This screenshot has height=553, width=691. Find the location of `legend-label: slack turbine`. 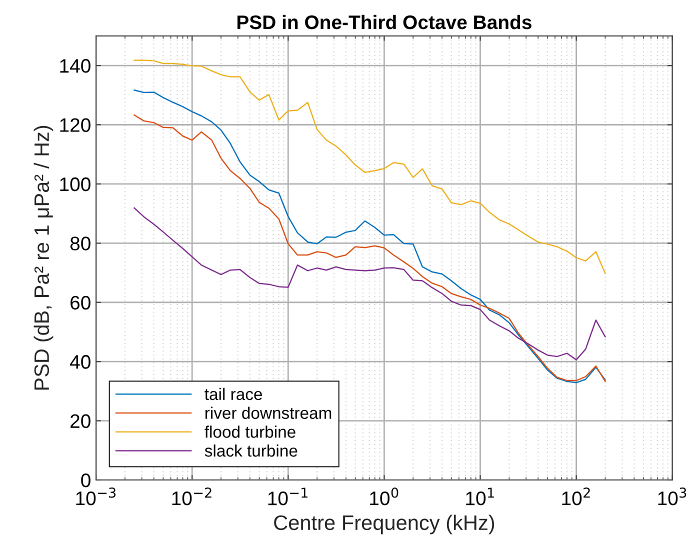

legend-label: slack turbine is located at coordinates (251, 450).